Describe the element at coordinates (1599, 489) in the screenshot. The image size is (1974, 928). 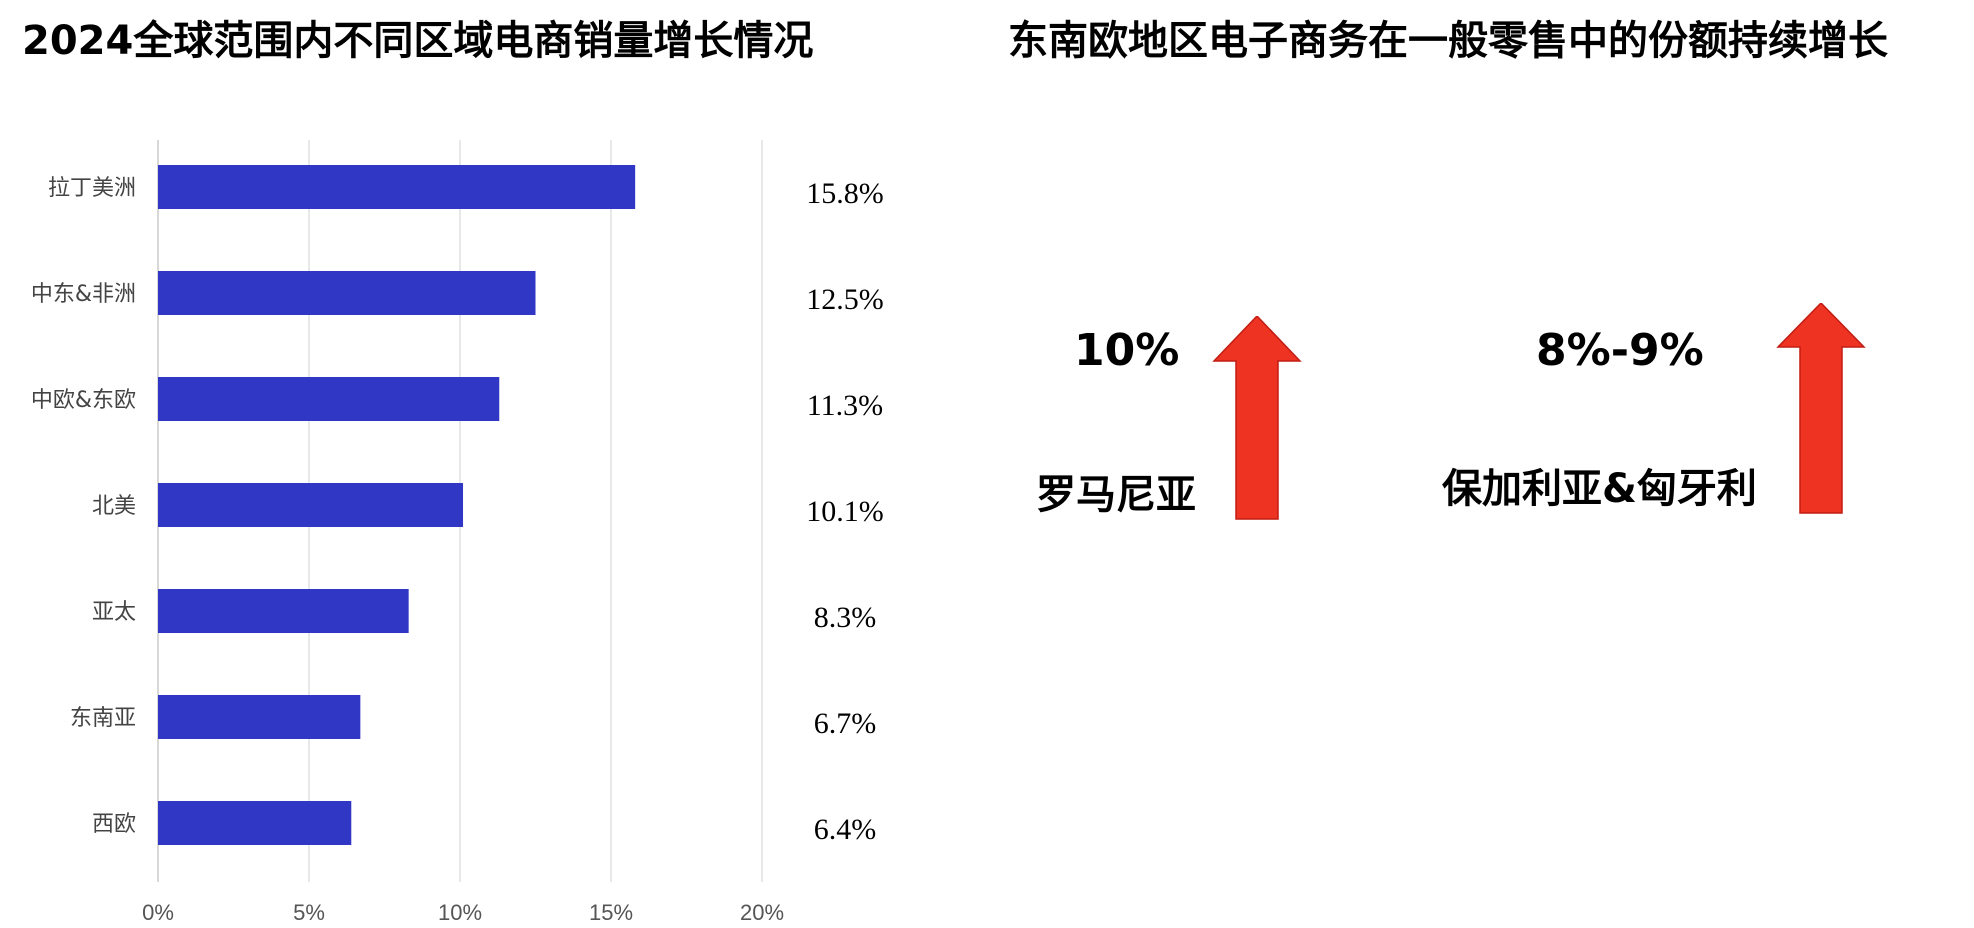
I see `callout-region-bulgaria-hungary: 保加利亚&匈牙利` at that location.